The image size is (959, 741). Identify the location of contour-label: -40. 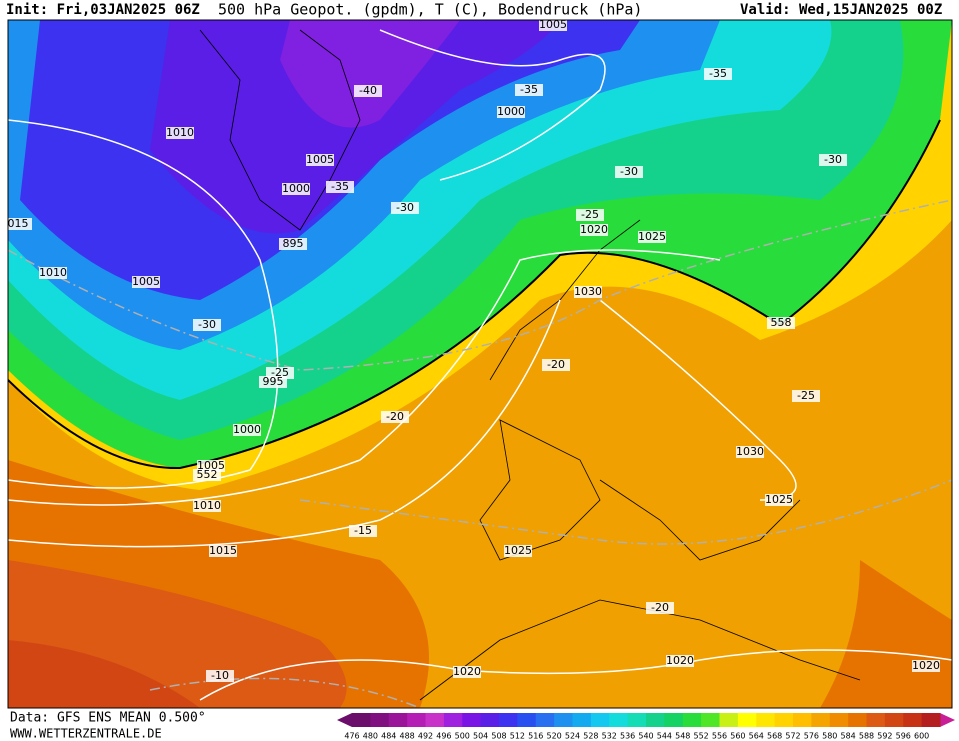
(368, 90).